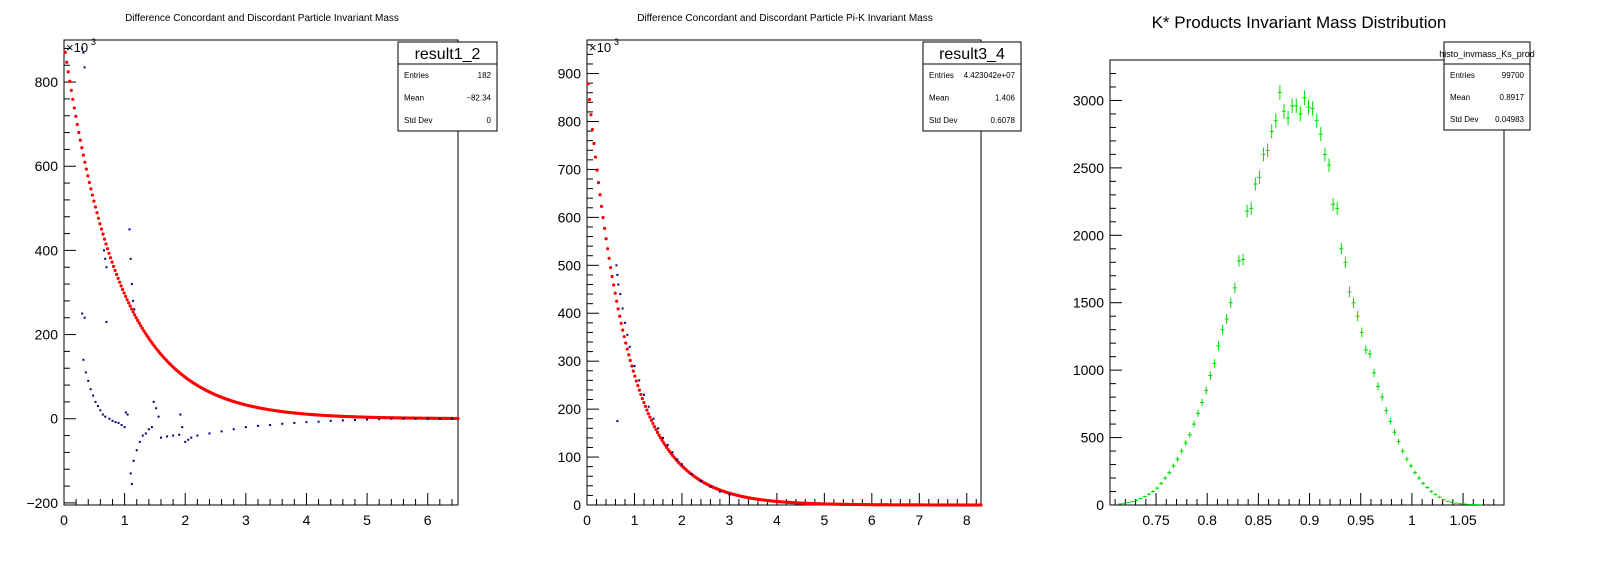 Image resolution: width=1598 pixels, height=575 pixels. Describe the element at coordinates (1460, 97) in the screenshot. I see `stats-row-label: Mean` at that location.